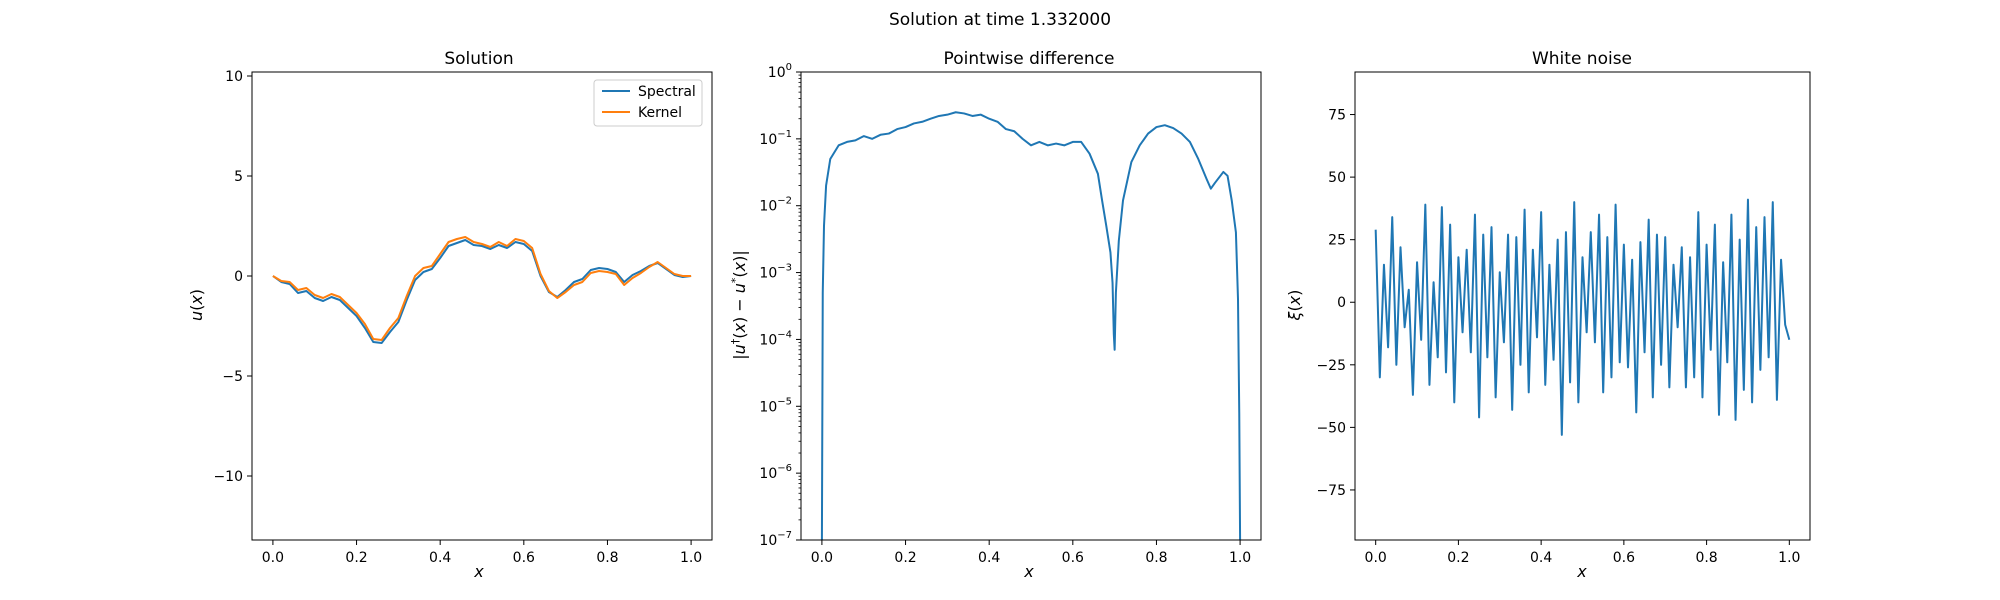 Image resolution: width=2000 pixels, height=600 pixels. What do you see at coordinates (234, 77) in the screenshot?
I see `solution-ytick-label: 10` at bounding box center [234, 77].